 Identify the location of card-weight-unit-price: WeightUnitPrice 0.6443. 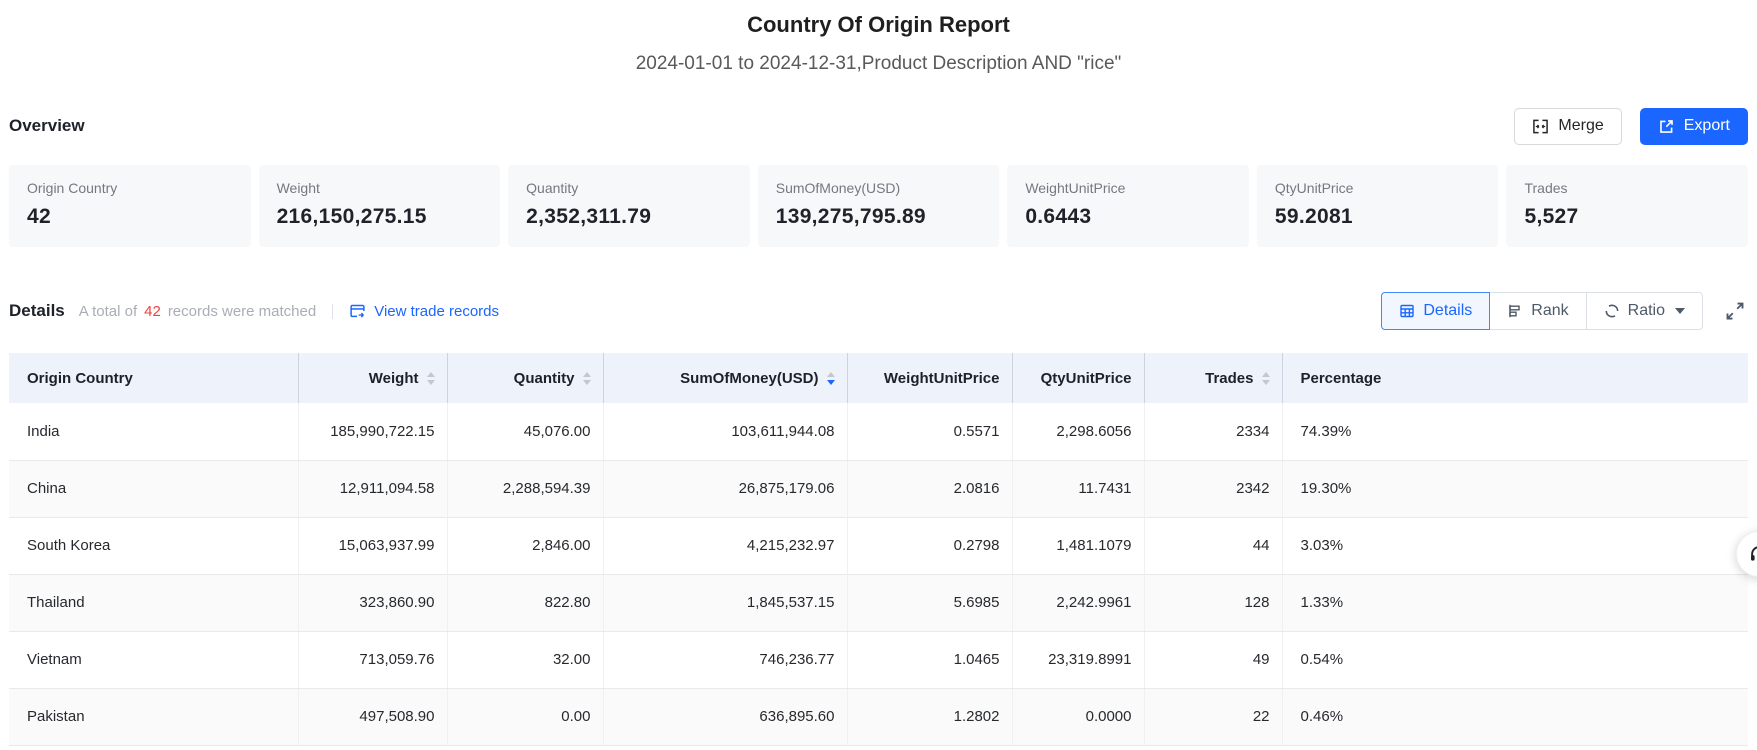
(1128, 206).